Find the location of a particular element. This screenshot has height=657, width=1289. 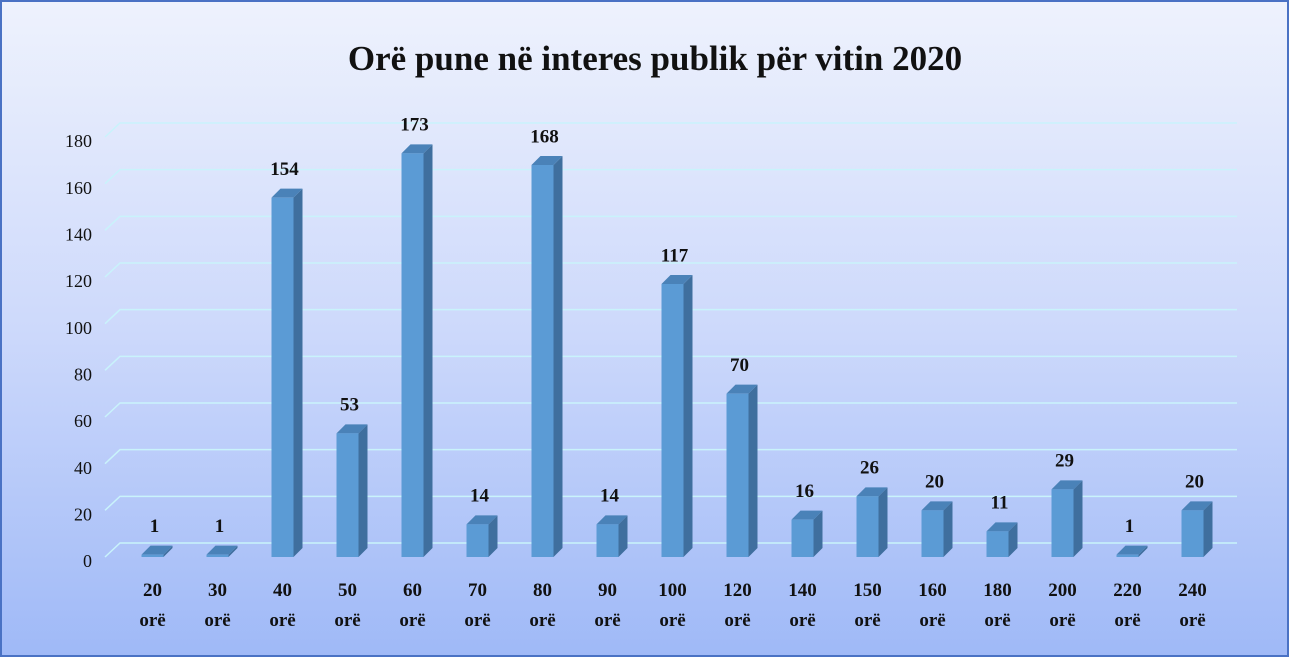

y-tick-label: 120 is located at coordinates (78, 281).